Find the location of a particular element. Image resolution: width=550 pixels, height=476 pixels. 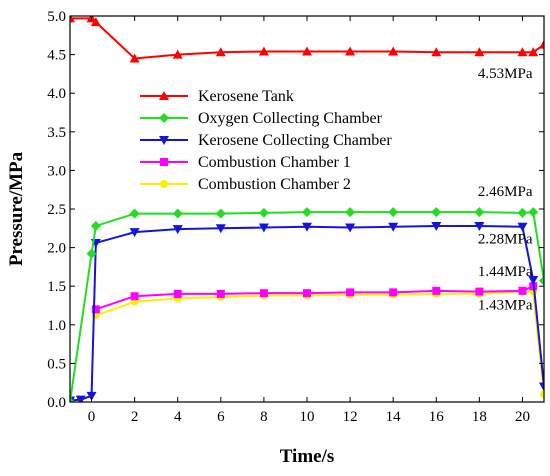

value-annotation: 1.44MPa is located at coordinates (505, 272).